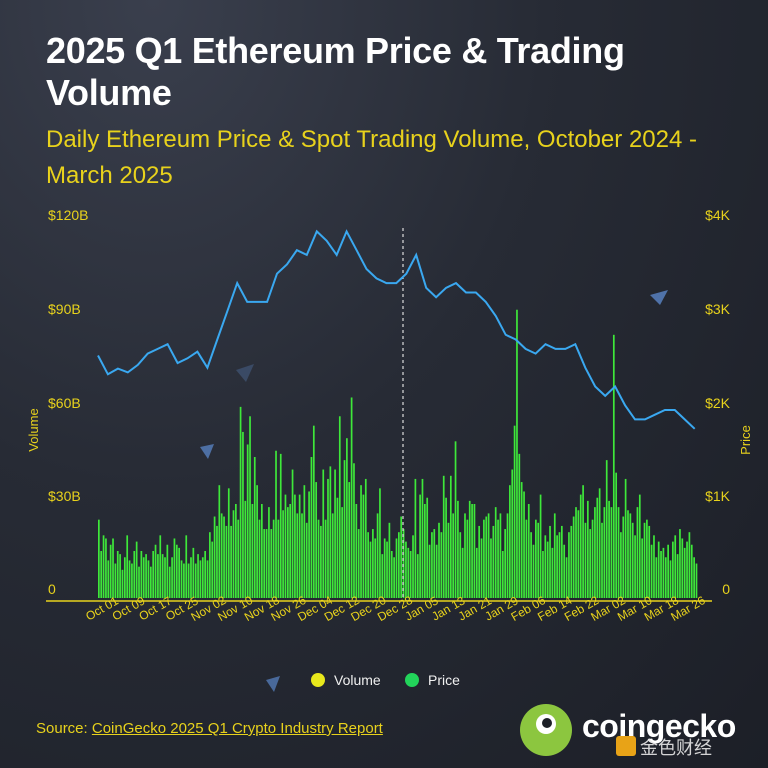 This screenshot has width=768, height=768. Describe the element at coordinates (676, 748) in the screenshot. I see `watermark-text: 金色财经` at that location.